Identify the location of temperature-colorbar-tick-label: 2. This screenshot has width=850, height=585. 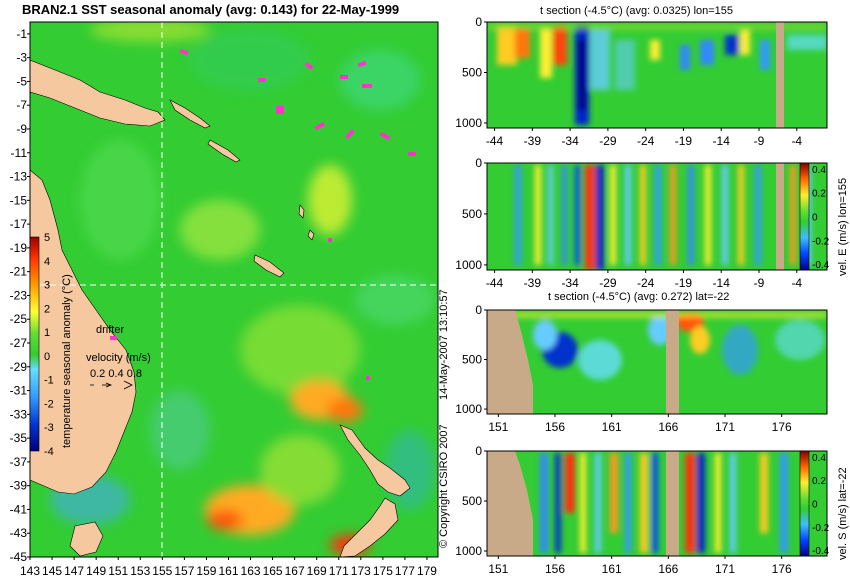
(47, 309).